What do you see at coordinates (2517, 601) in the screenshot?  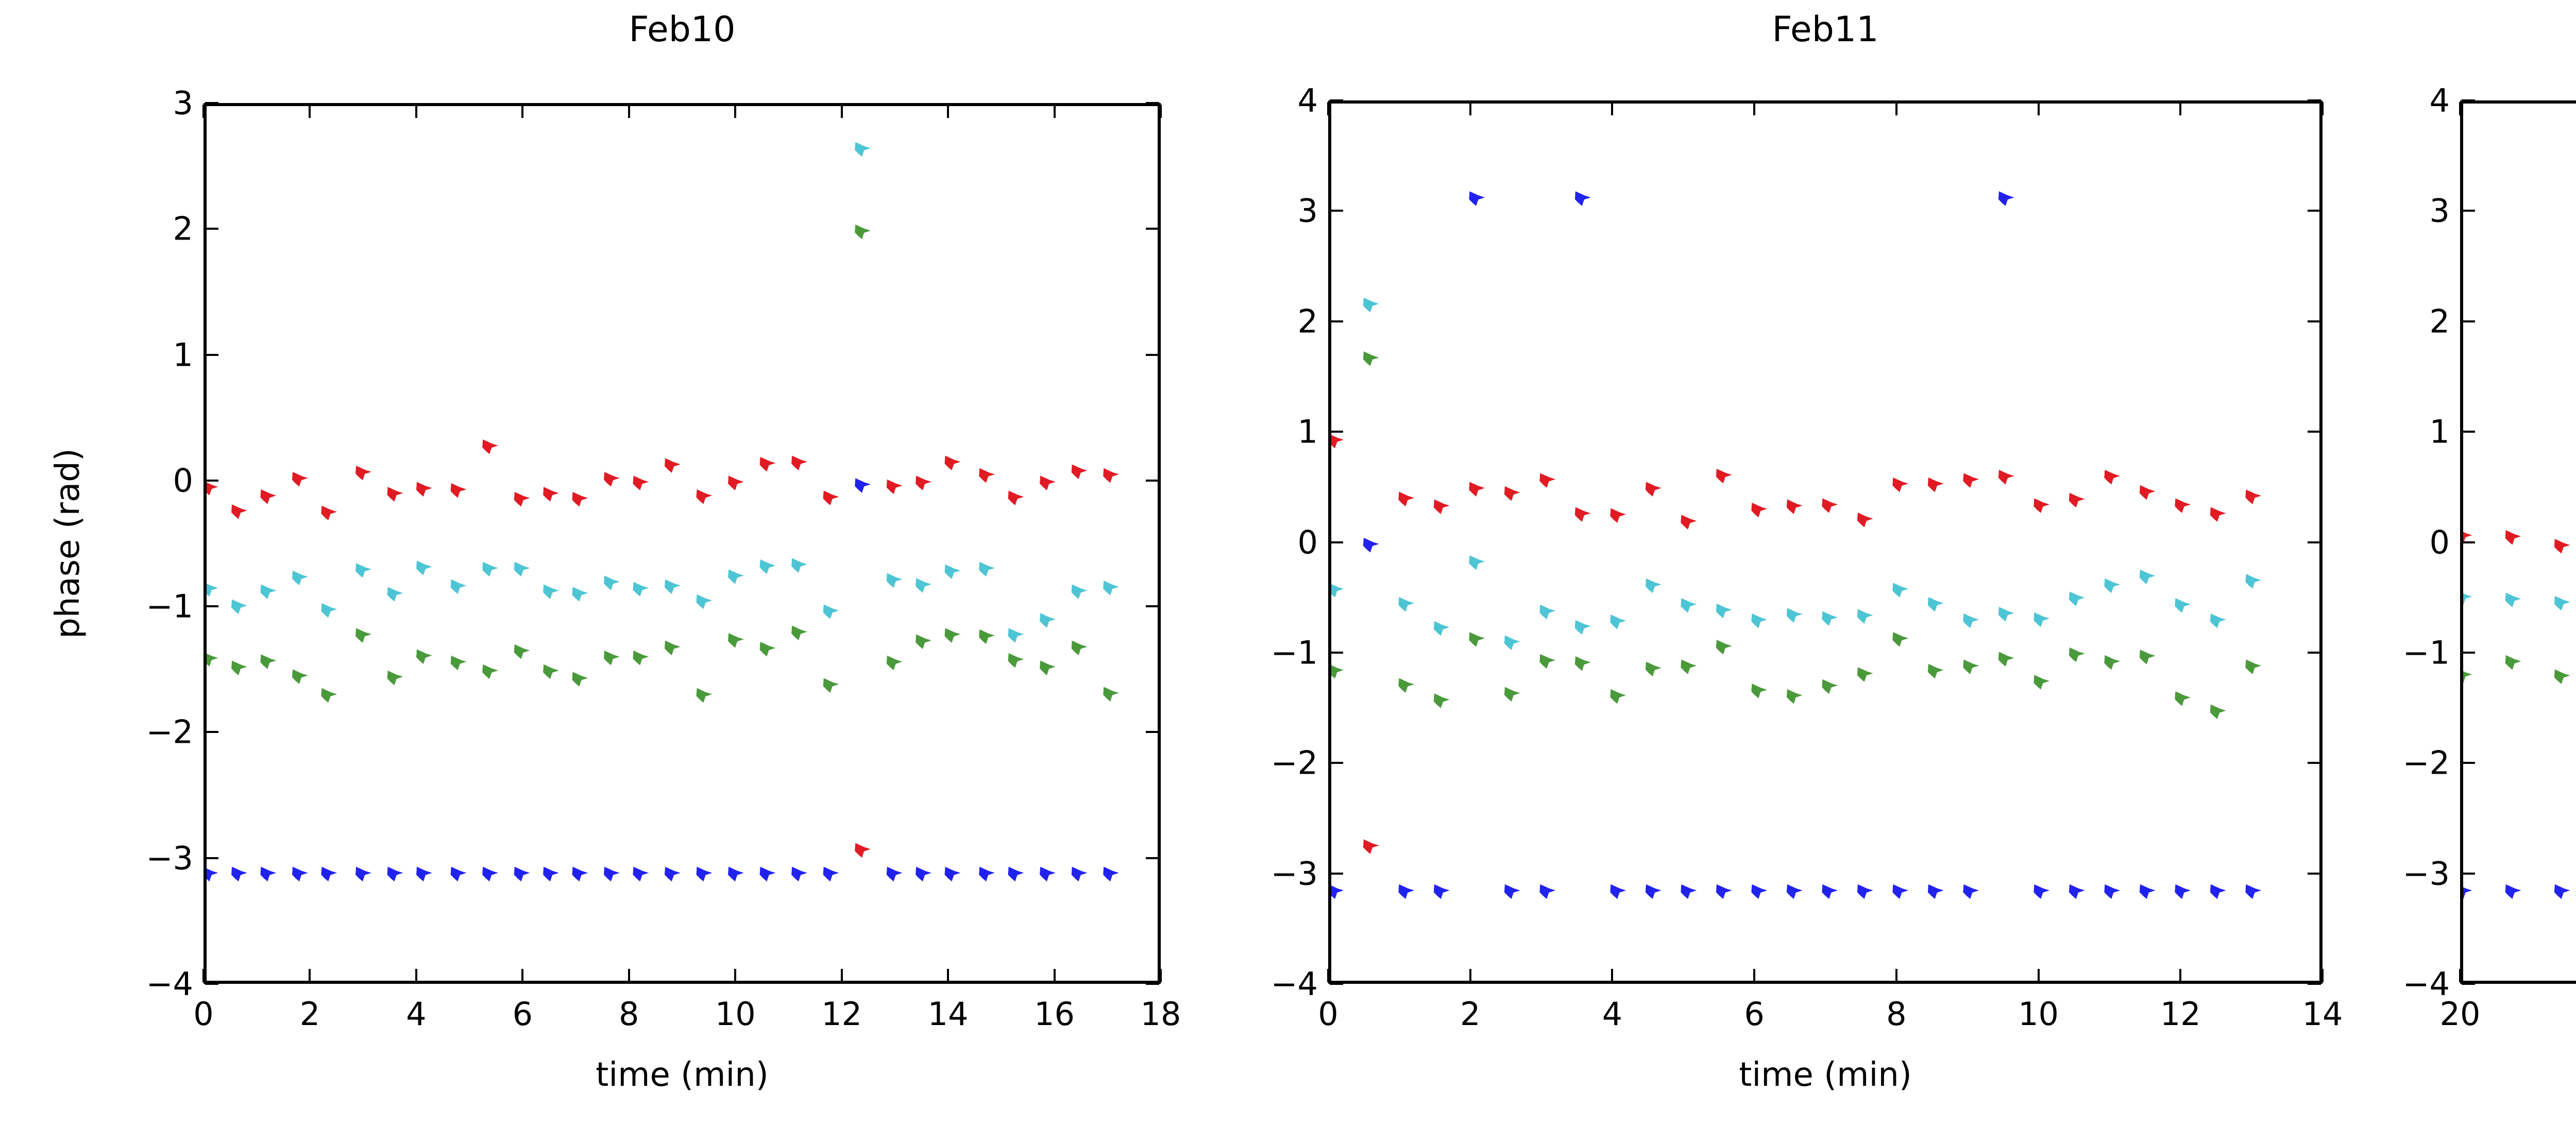 I see `series-cyan` at bounding box center [2517, 601].